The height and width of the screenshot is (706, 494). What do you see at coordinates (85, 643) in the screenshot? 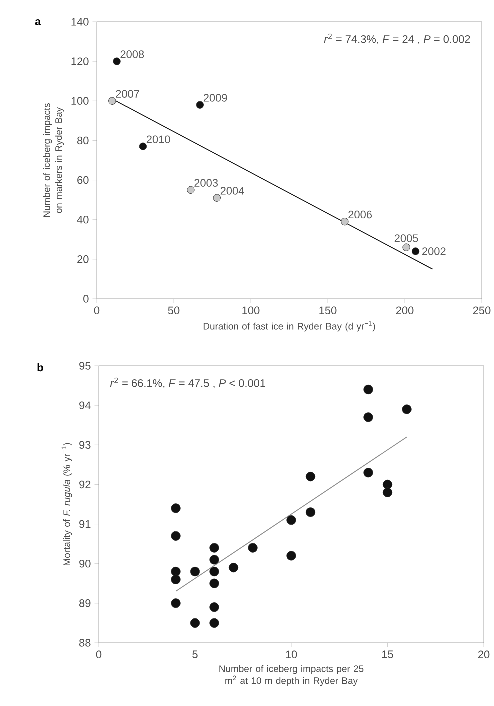
I see `y-tick-label: 88` at bounding box center [85, 643].